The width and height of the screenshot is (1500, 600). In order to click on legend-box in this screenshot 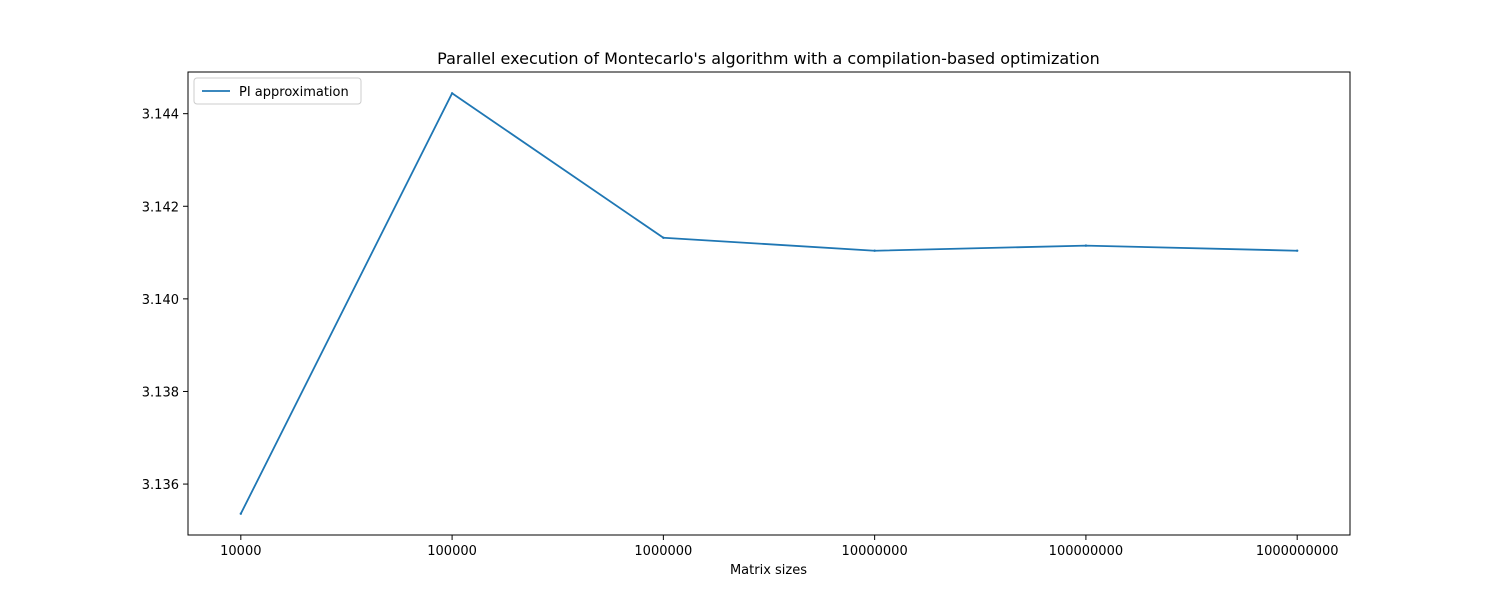, I will do `click(277, 91)`.